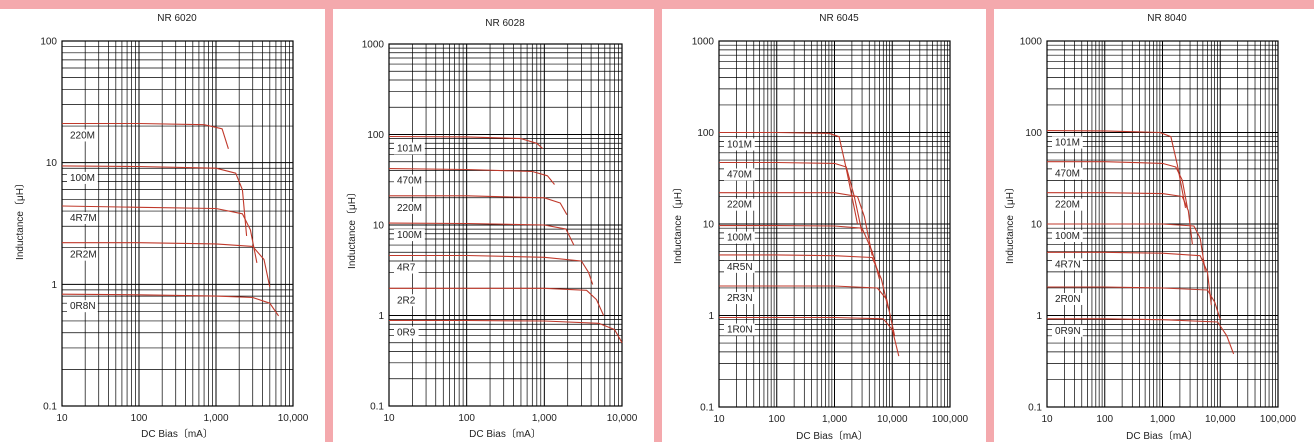 This screenshot has width=1314, height=442. I want to click on chart-title: NR 8040, so click(1167, 18).